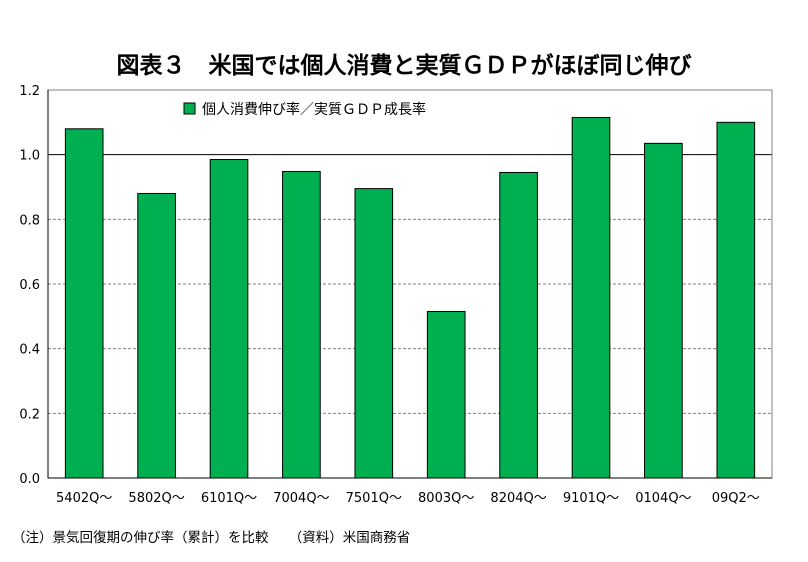 This screenshot has height=562, width=808. What do you see at coordinates (29, 285) in the screenshot?
I see `y-tick-label: 0.6` at bounding box center [29, 285].